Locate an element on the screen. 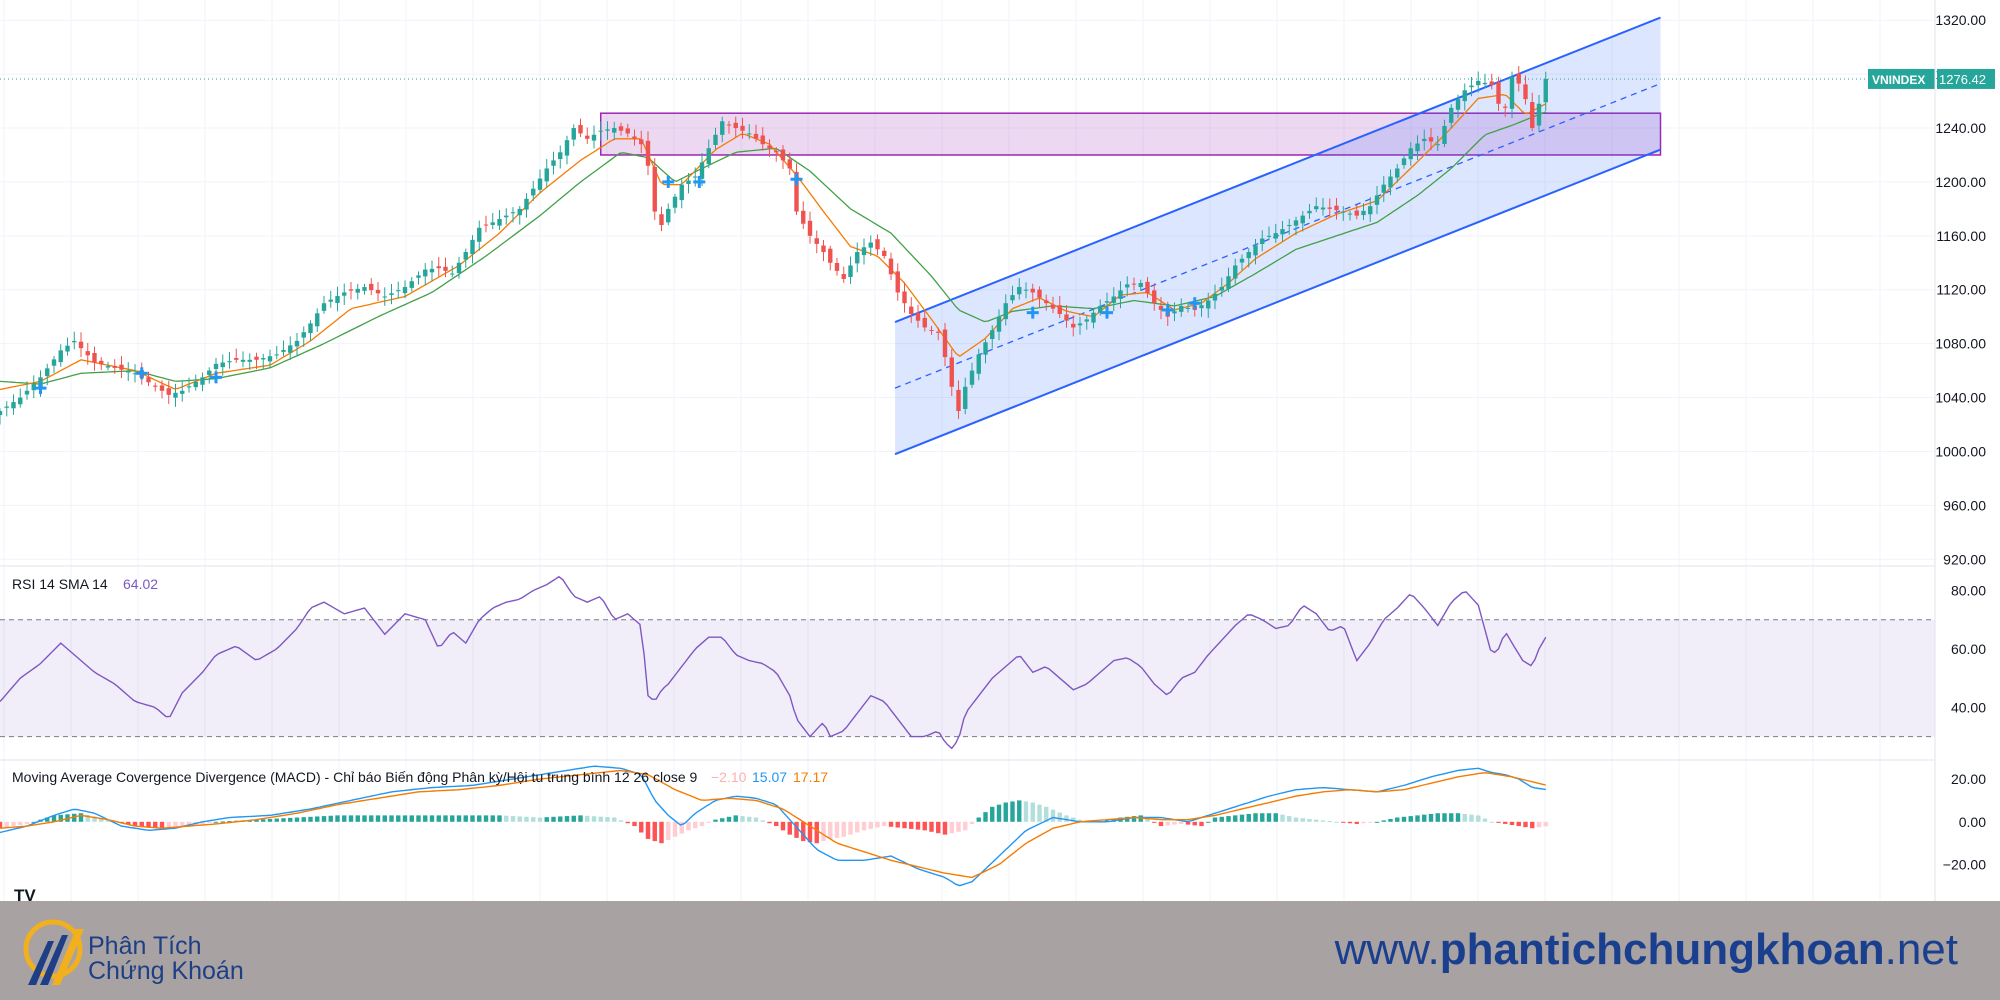 Image resolution: width=2000 pixels, height=1000 pixels. macd-pane is located at coordinates (774, 826).